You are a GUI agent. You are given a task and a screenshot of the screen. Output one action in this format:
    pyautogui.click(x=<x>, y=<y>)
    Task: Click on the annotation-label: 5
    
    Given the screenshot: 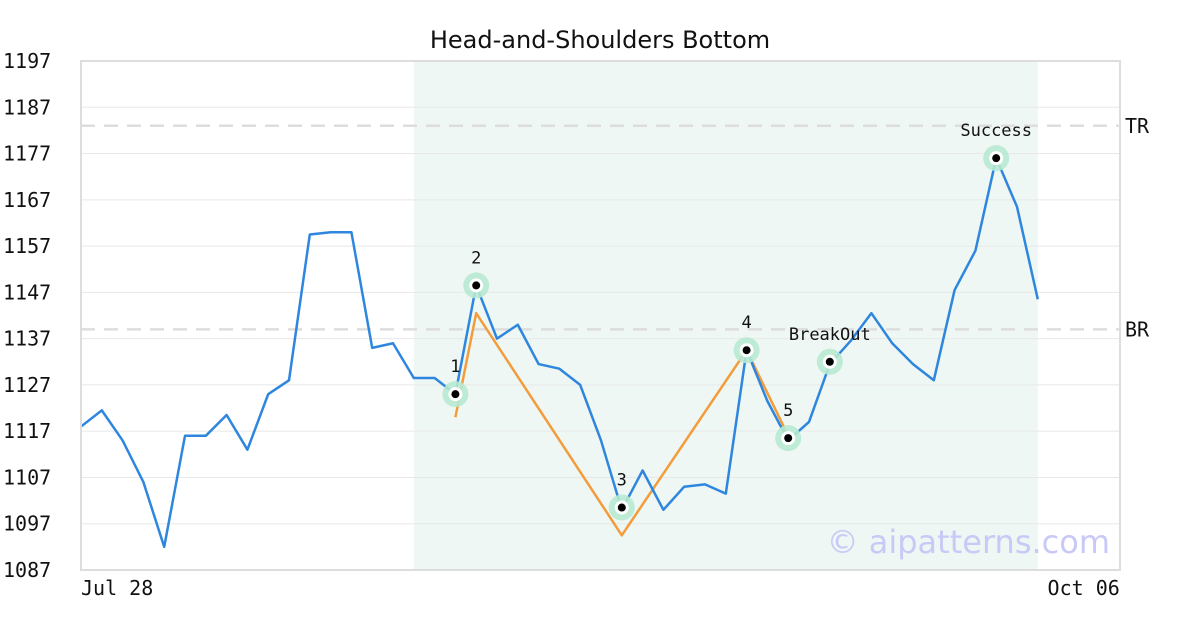 What is the action you would take?
    pyautogui.click(x=788, y=411)
    